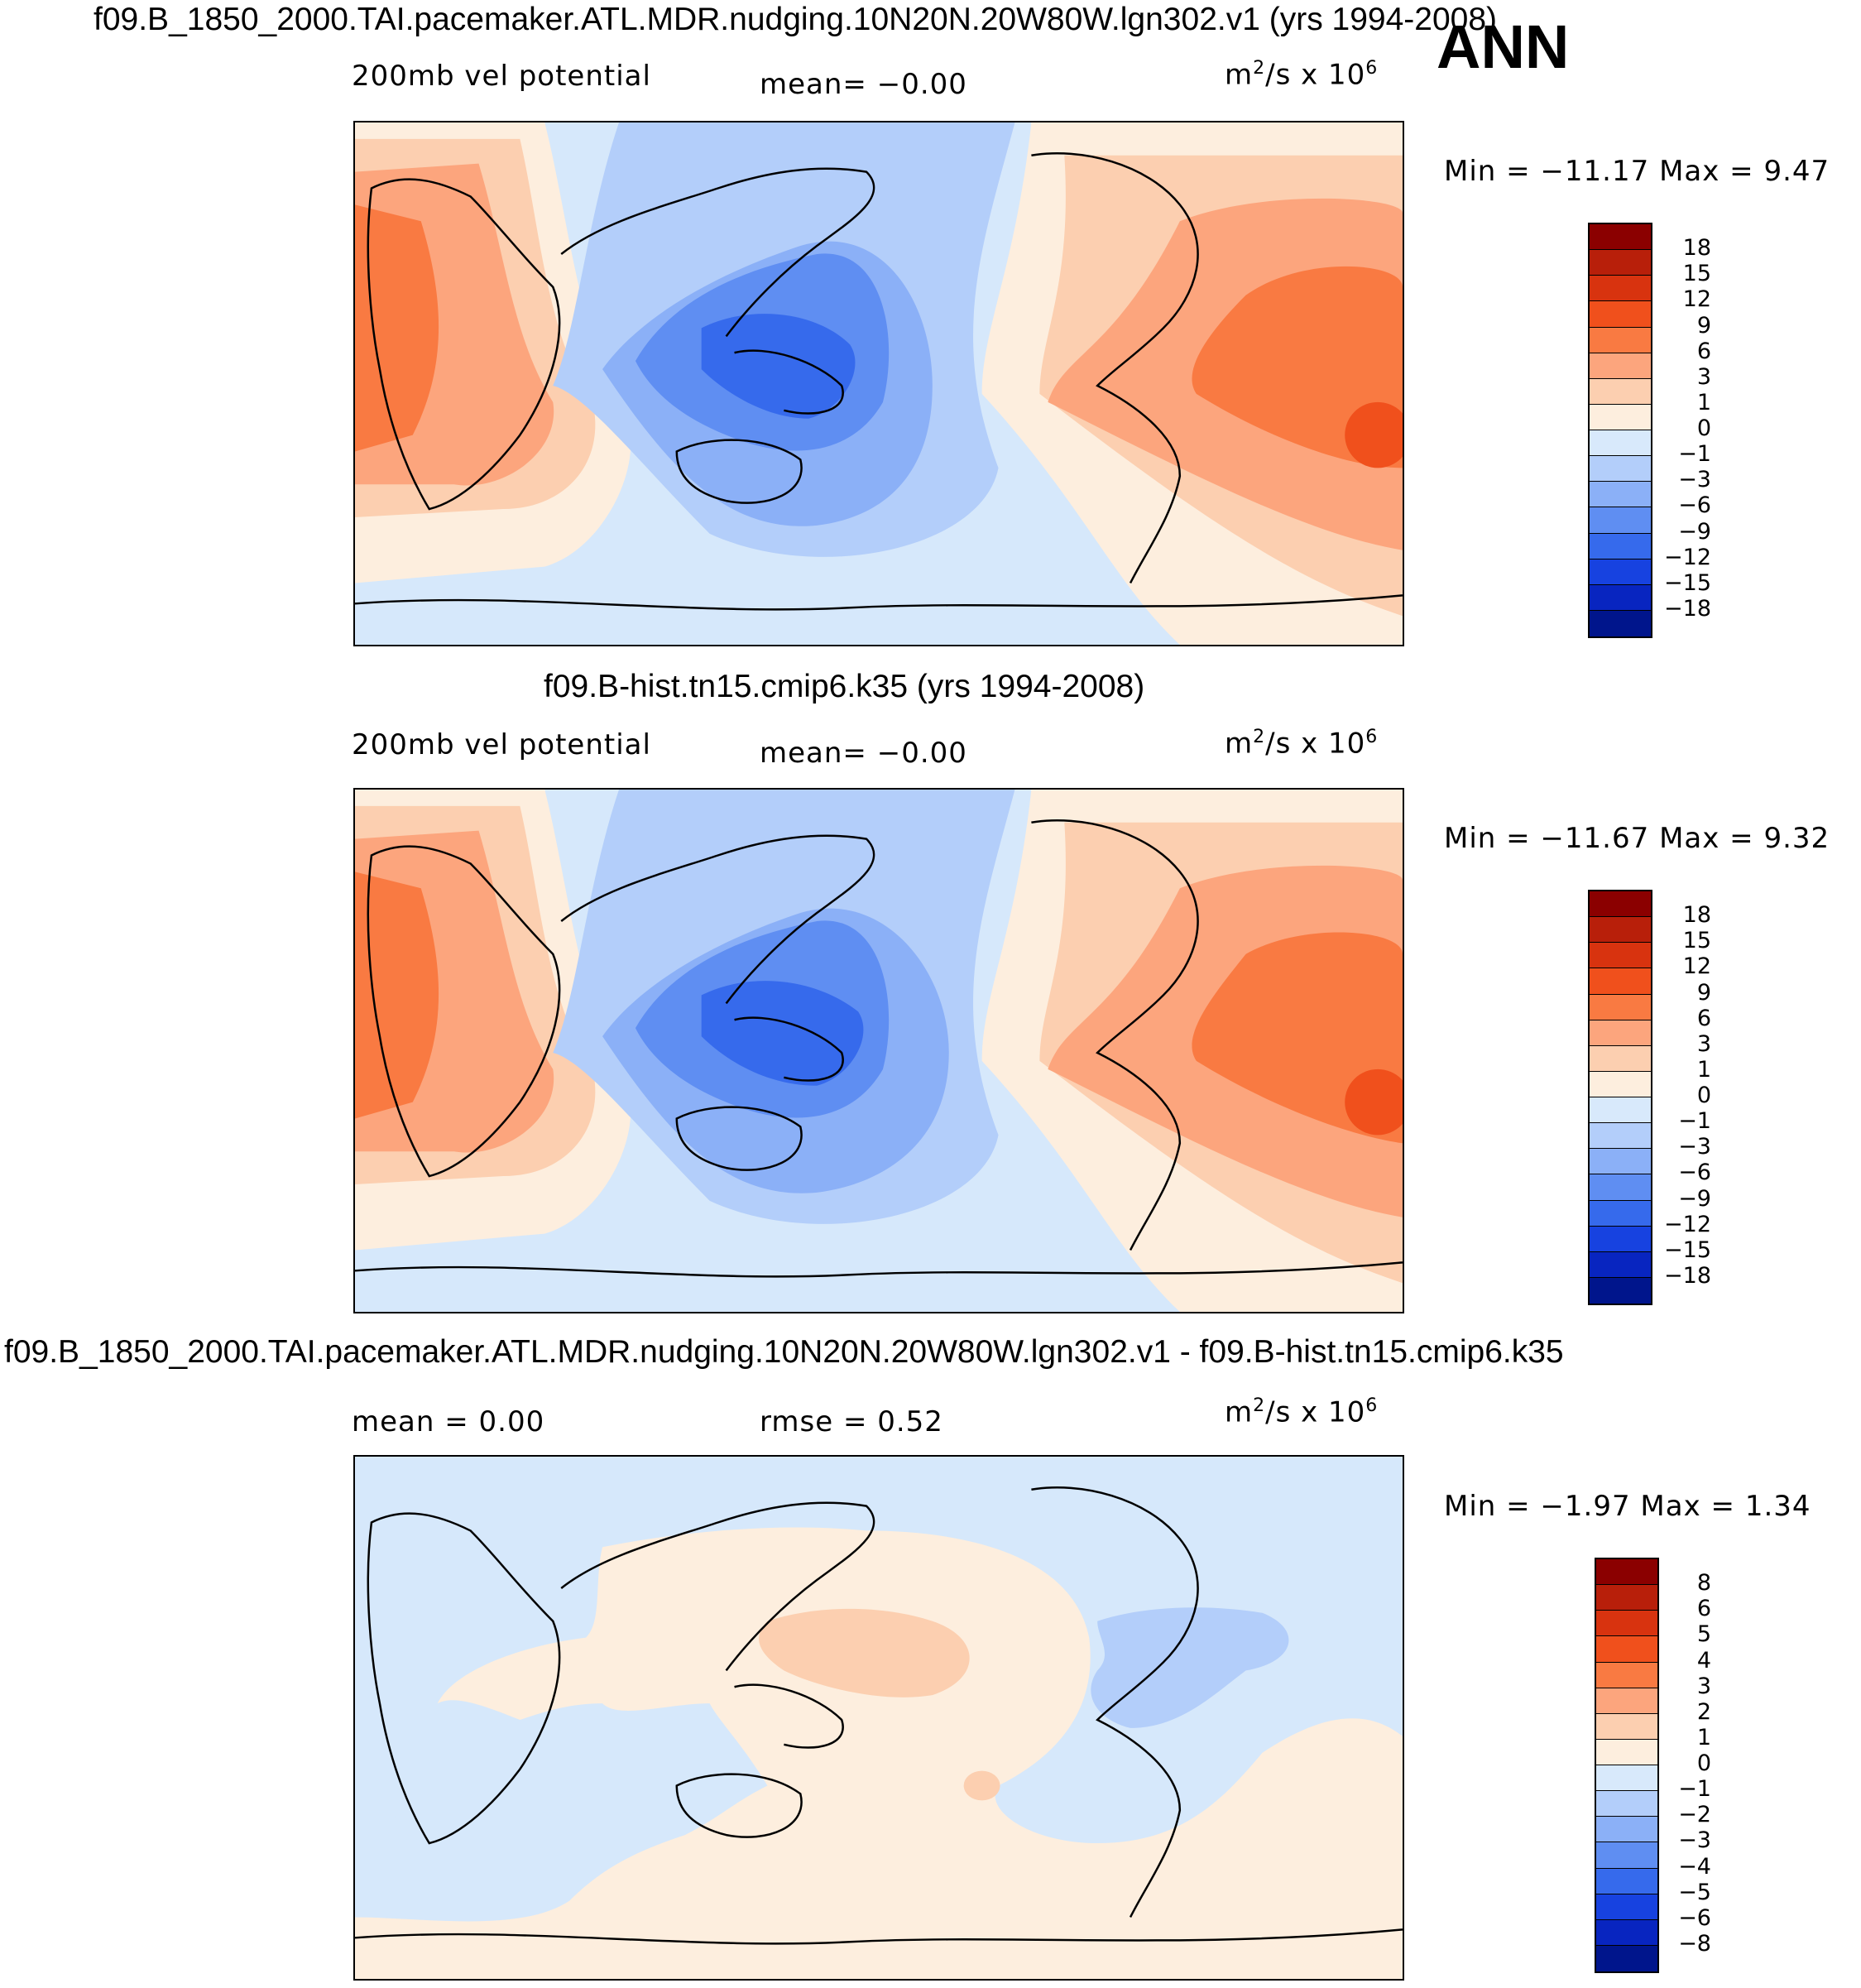  I want to click on panel-1-colorbar-labels: 18 15 12 9 6 3 1 0 −1 −3 −6 −9 −12 −15 −18, so click(1682, 431).